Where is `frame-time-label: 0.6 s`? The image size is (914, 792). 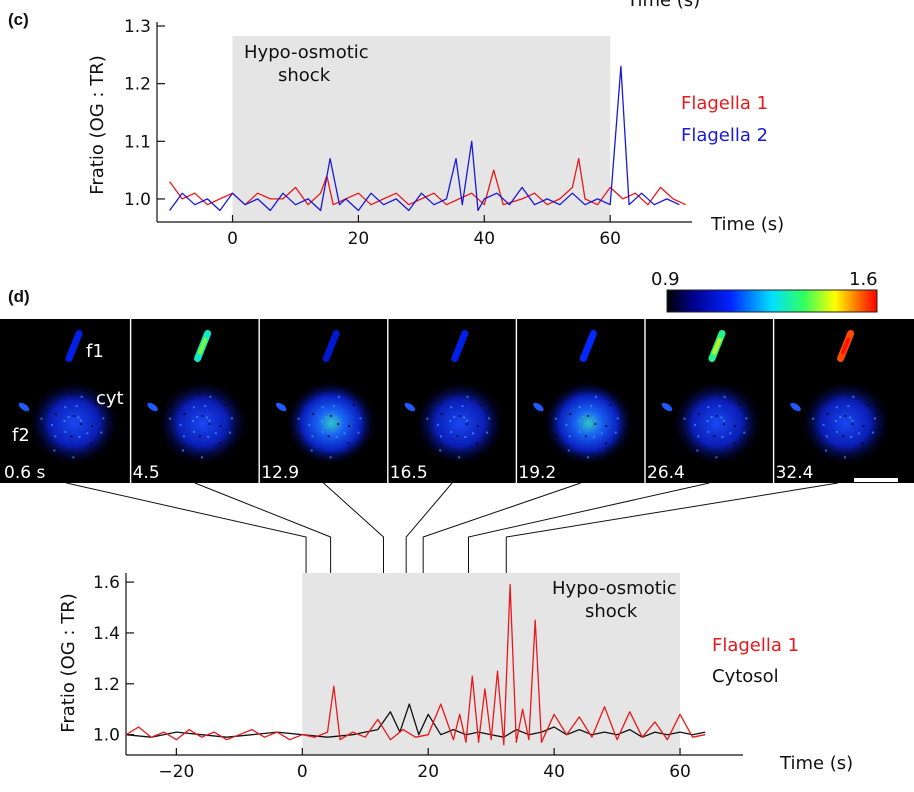
frame-time-label: 0.6 s is located at coordinates (24, 473).